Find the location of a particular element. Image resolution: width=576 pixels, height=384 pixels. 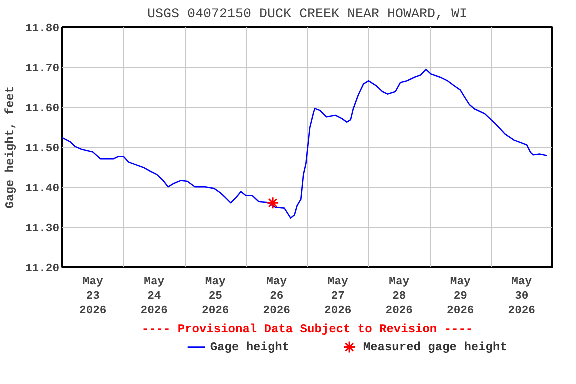

x-tick-label: May 28 2026 is located at coordinates (400, 297).